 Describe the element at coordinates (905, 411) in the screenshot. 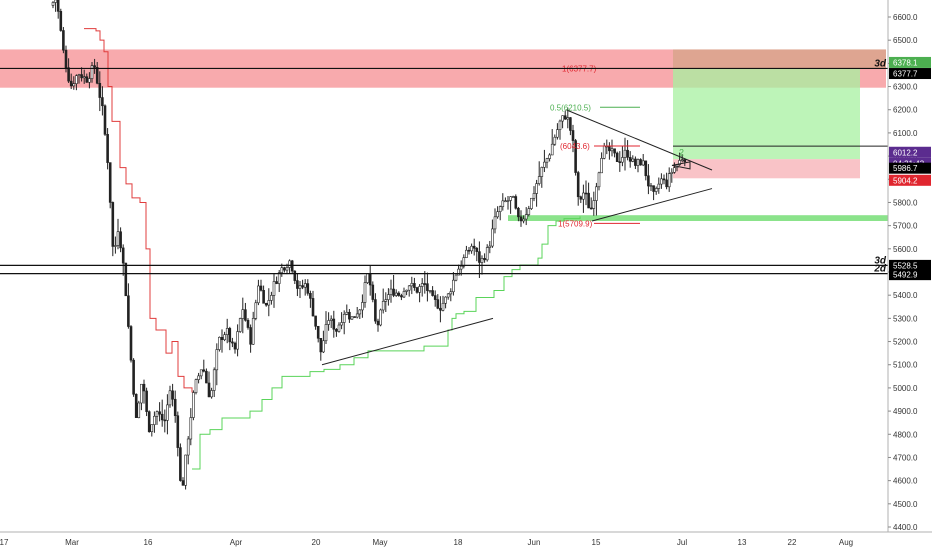

I see `price-tick-label: 4900.0` at that location.